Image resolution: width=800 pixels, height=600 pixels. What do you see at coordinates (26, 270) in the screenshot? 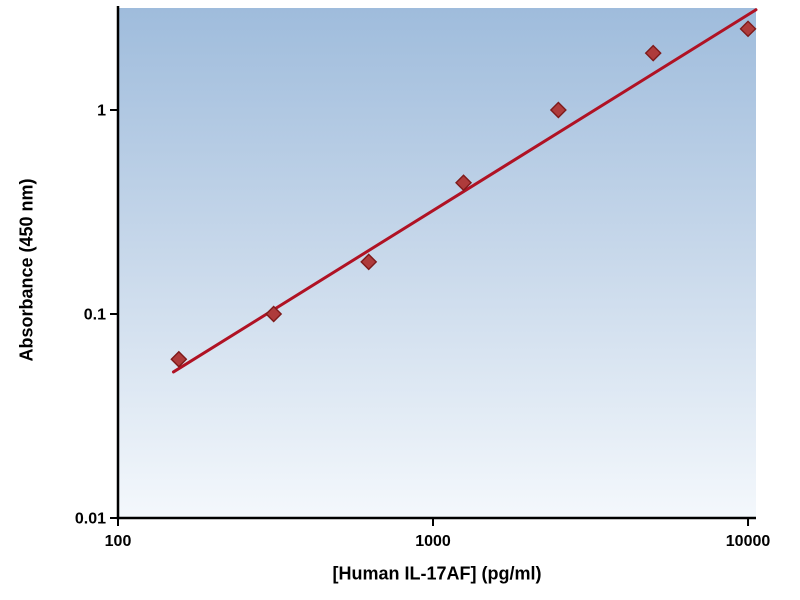
I see `y-axis-title: Absorbance (450 nm)` at bounding box center [26, 270].